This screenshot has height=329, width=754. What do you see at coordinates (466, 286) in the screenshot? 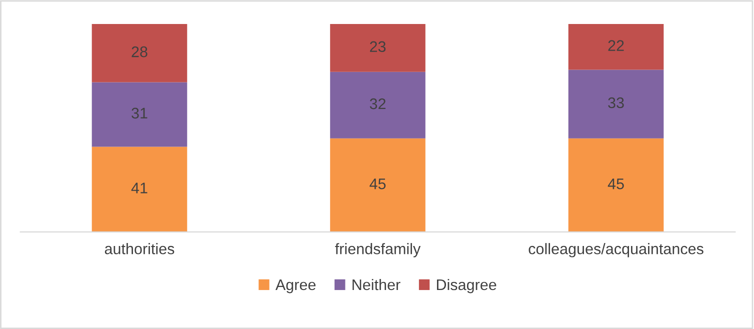
I see `legend-label: Disagree` at bounding box center [466, 286].